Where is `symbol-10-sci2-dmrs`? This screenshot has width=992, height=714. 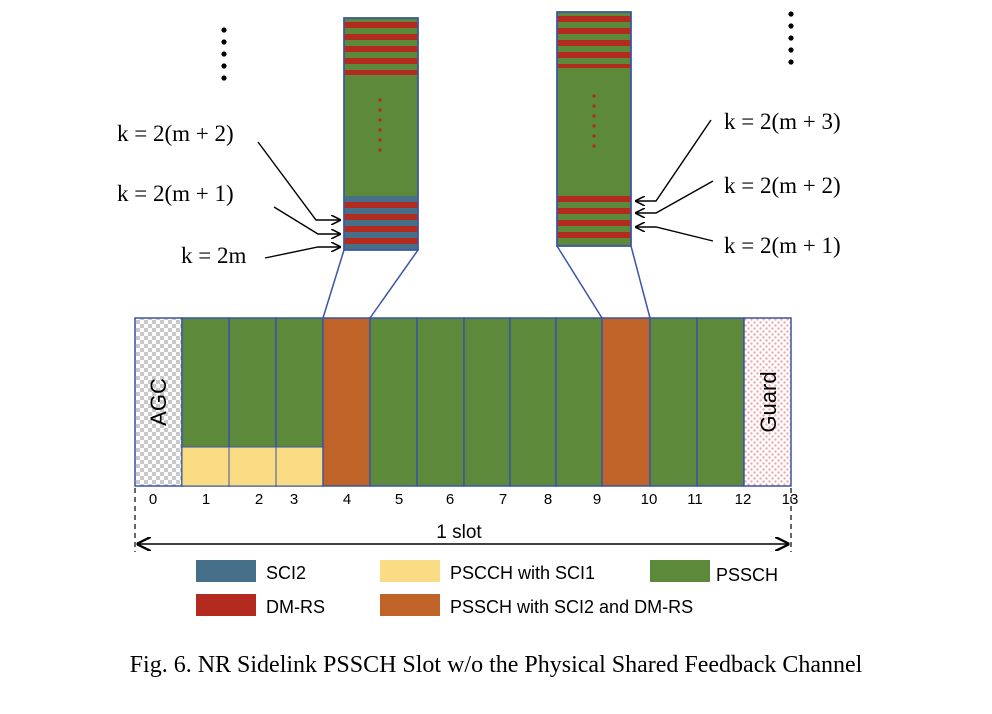 symbol-10-sci2-dmrs is located at coordinates (626, 402).